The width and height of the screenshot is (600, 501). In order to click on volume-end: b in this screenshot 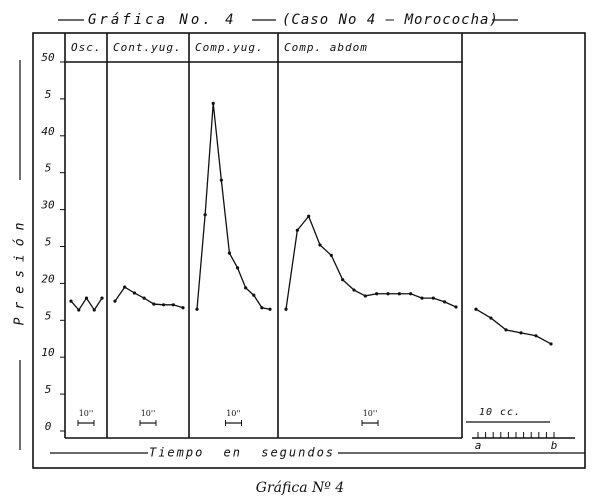, I will do `click(554, 445)`.